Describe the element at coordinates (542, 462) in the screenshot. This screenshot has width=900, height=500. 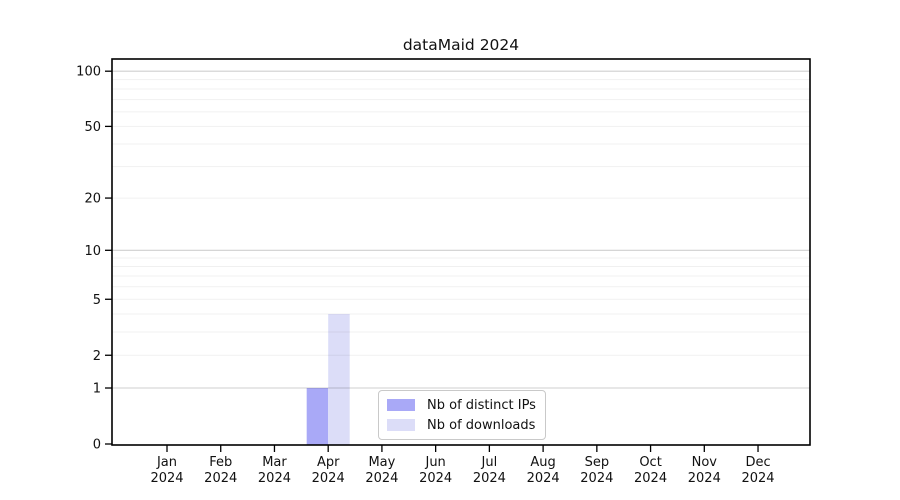
I see `x-tick-label-month: Aug` at that location.